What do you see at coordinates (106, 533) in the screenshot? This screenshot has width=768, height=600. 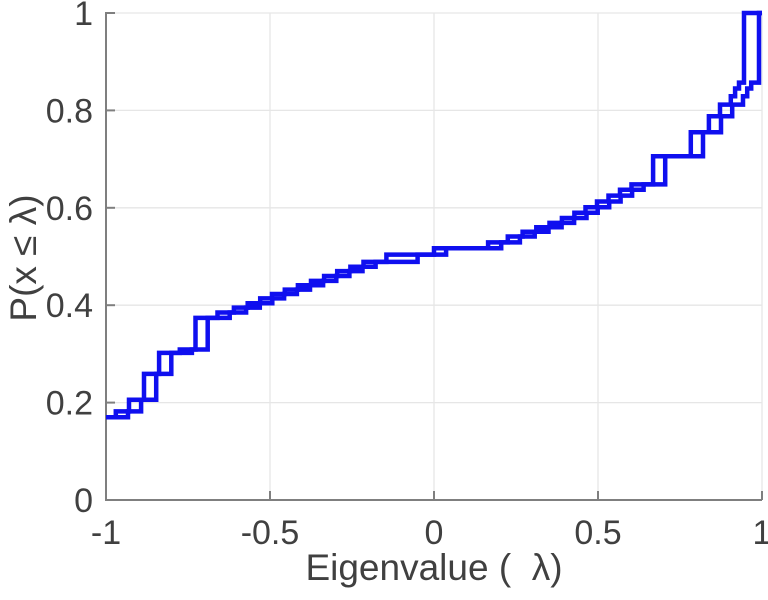 I see `x-tick-label: -1` at bounding box center [106, 533].